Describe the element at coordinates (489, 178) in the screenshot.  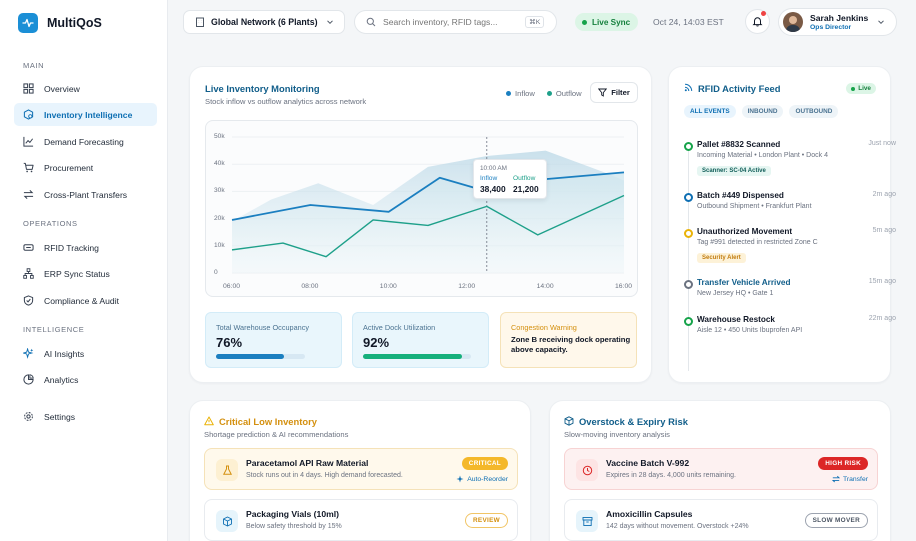
I see `tooltip-inflow-label: Inflow` at that location.